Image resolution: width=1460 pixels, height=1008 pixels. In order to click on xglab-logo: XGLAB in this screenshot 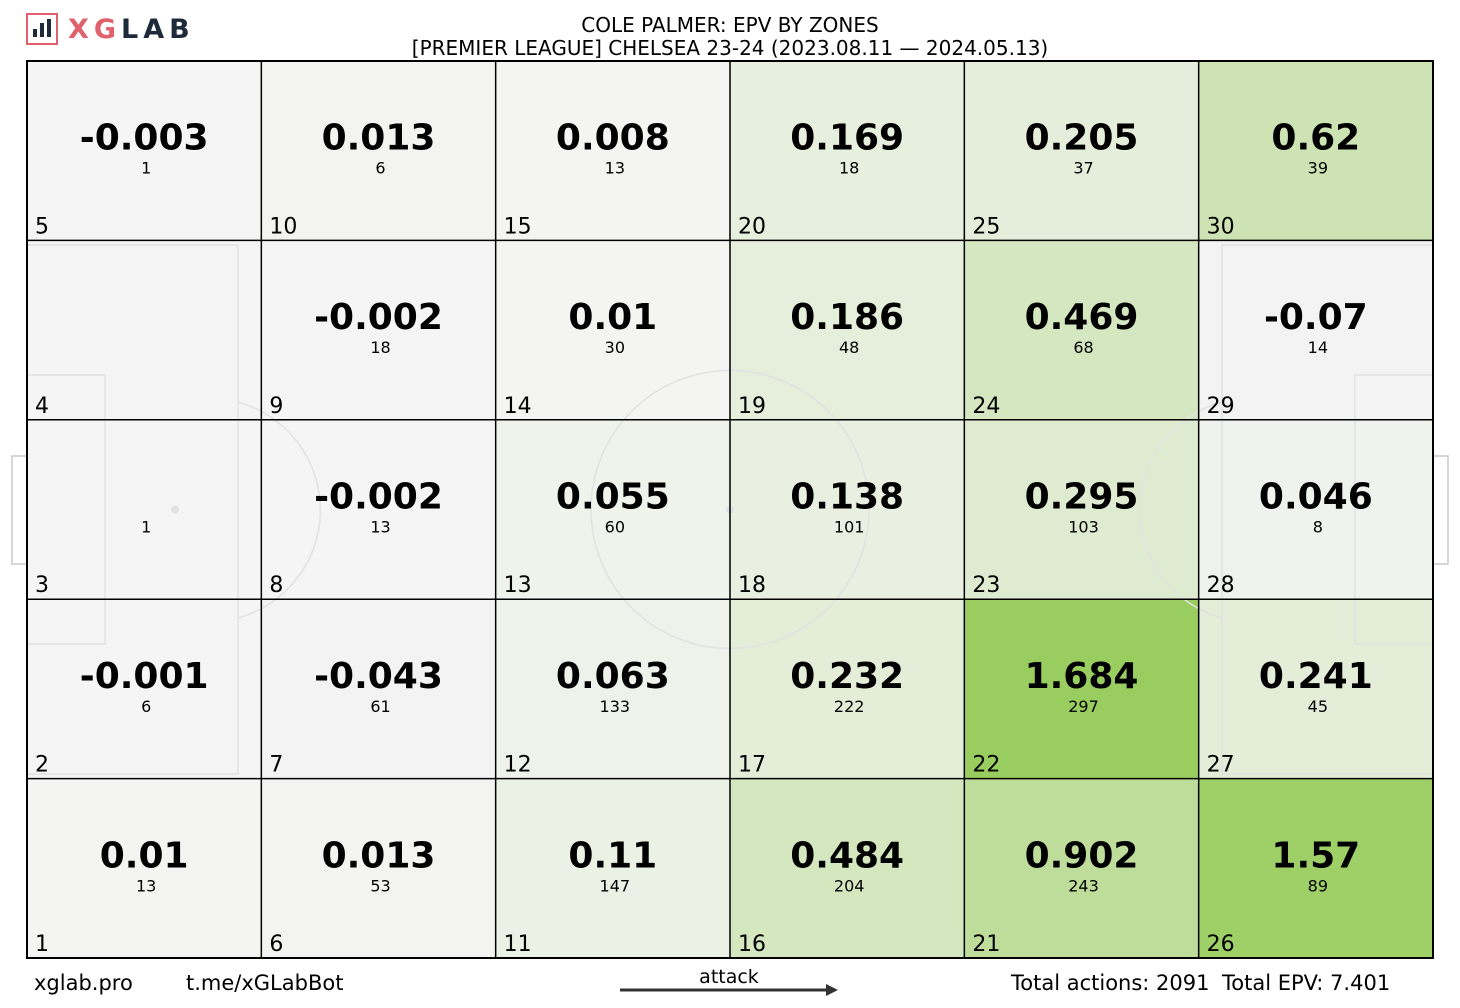, I will do `click(110, 29)`.